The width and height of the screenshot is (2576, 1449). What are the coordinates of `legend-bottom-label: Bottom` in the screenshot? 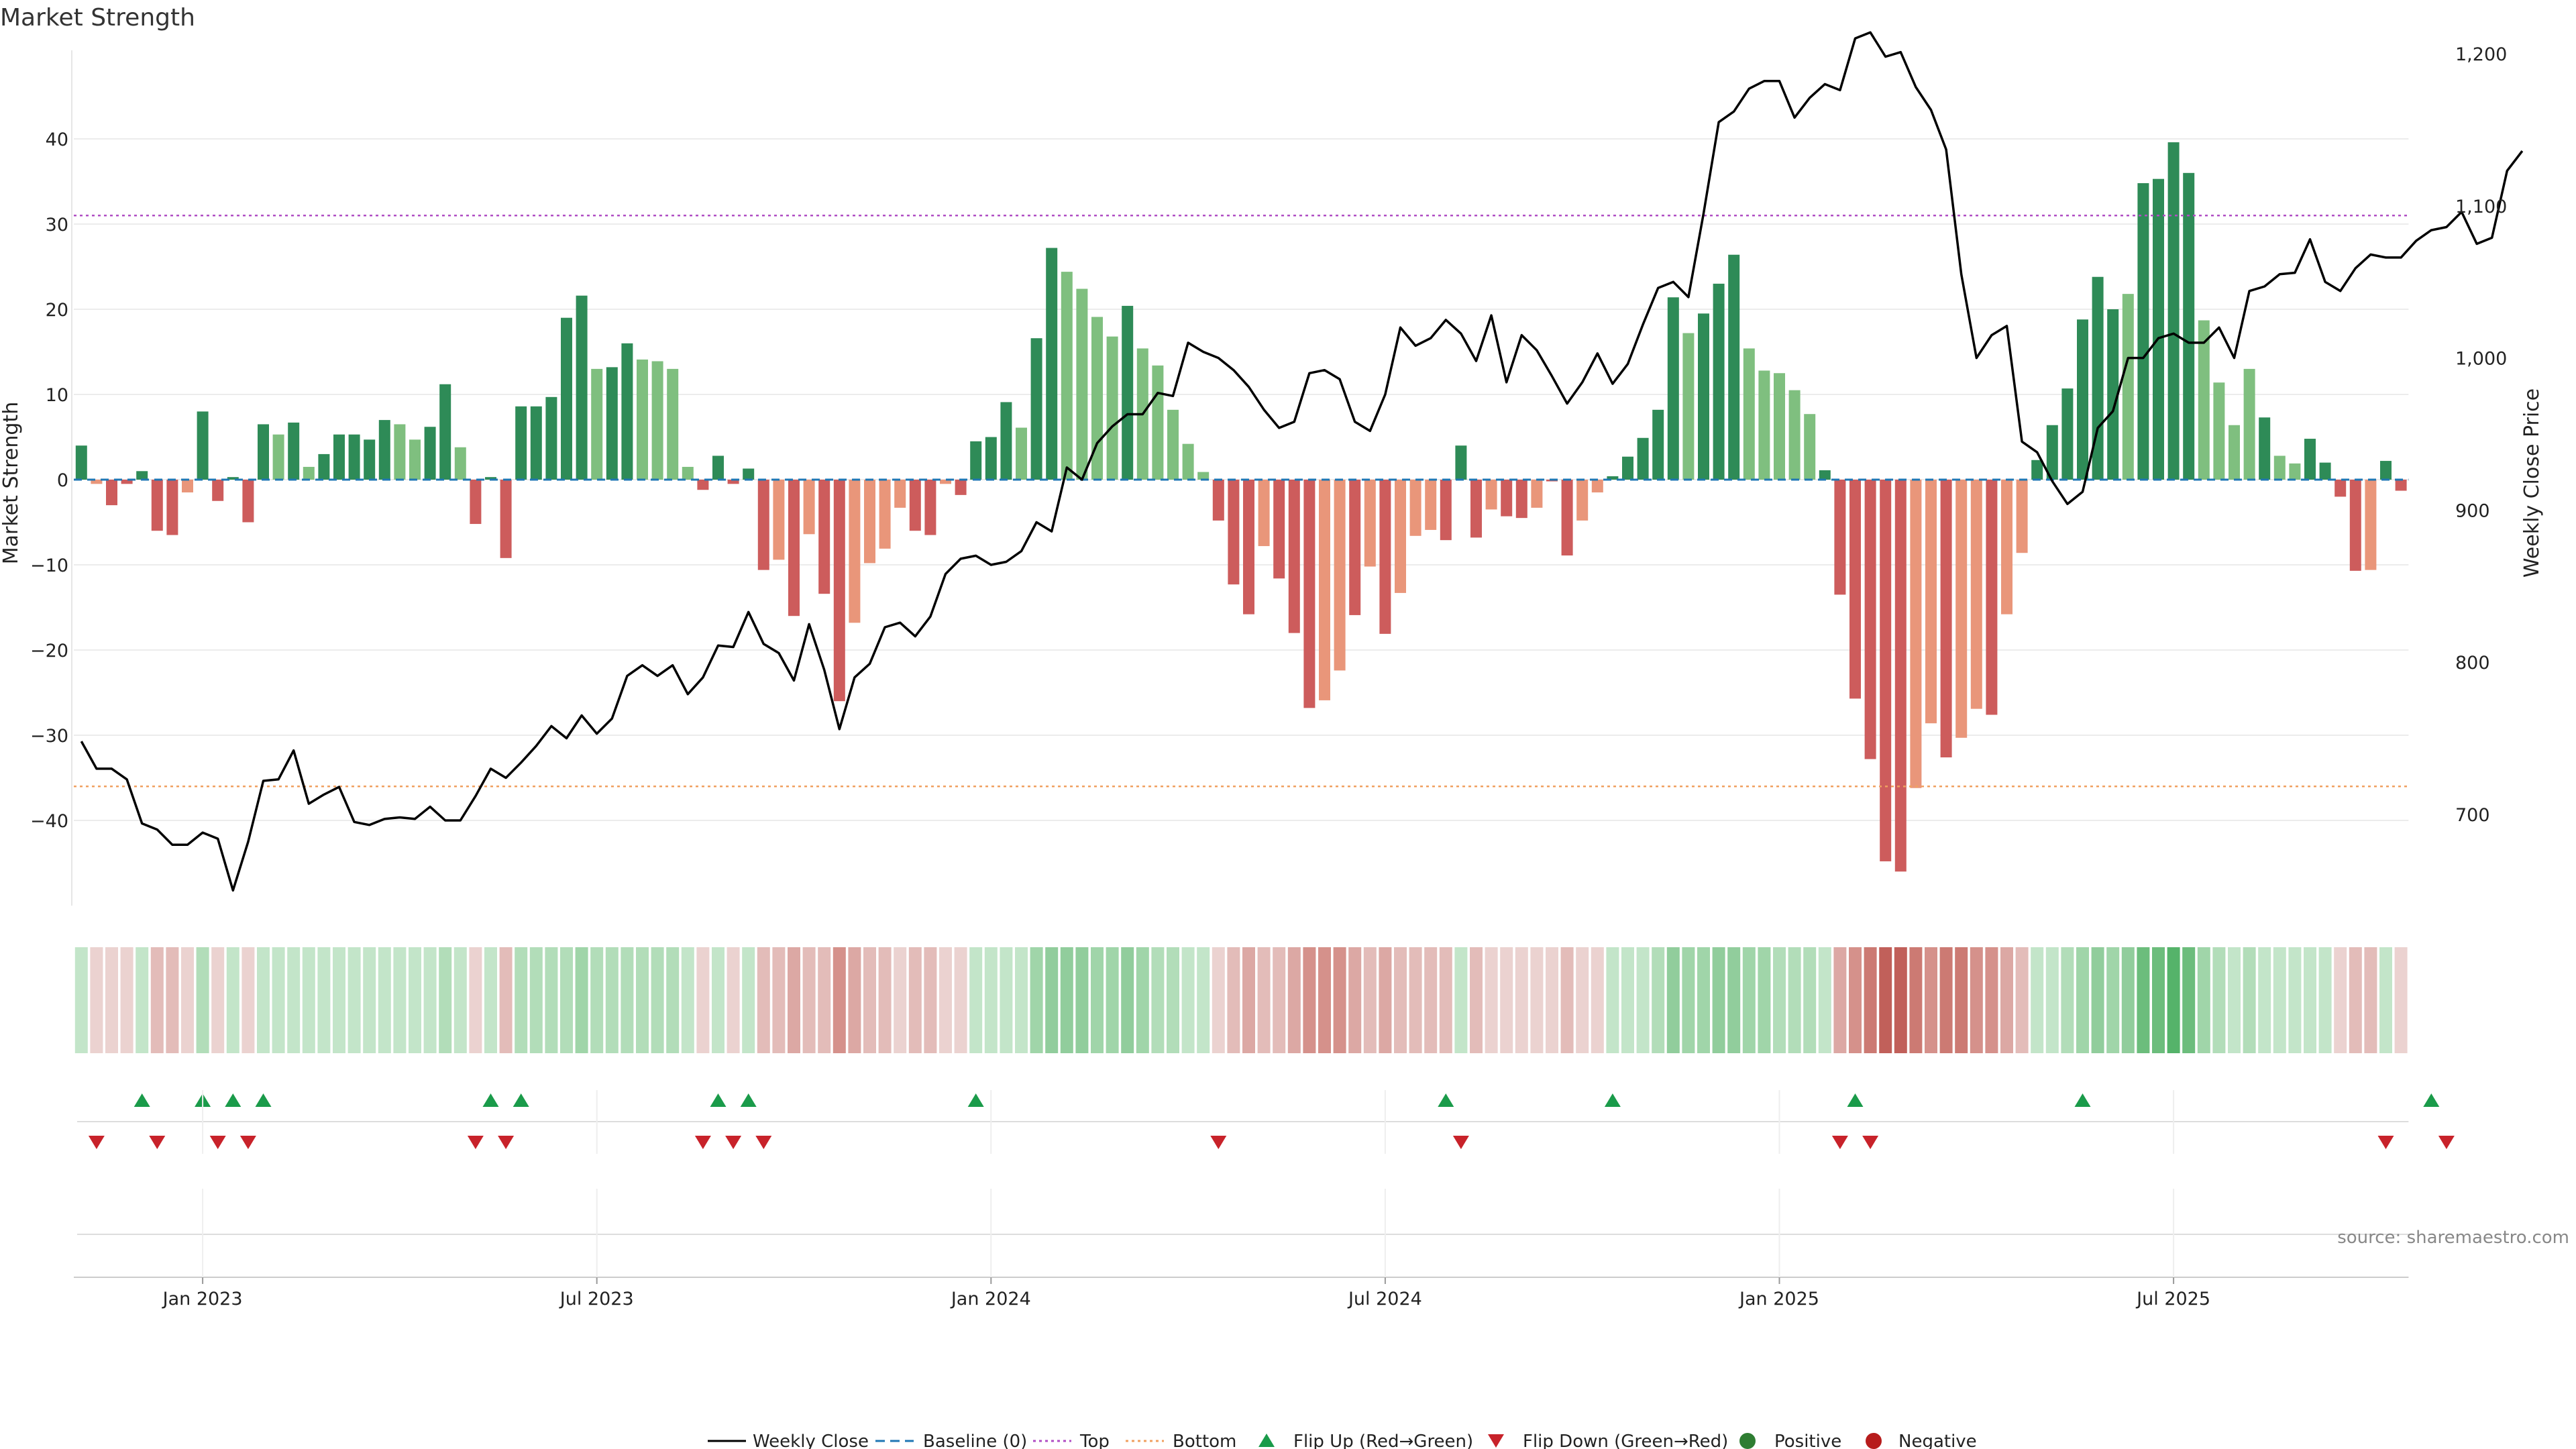 It's located at (1204, 1440).